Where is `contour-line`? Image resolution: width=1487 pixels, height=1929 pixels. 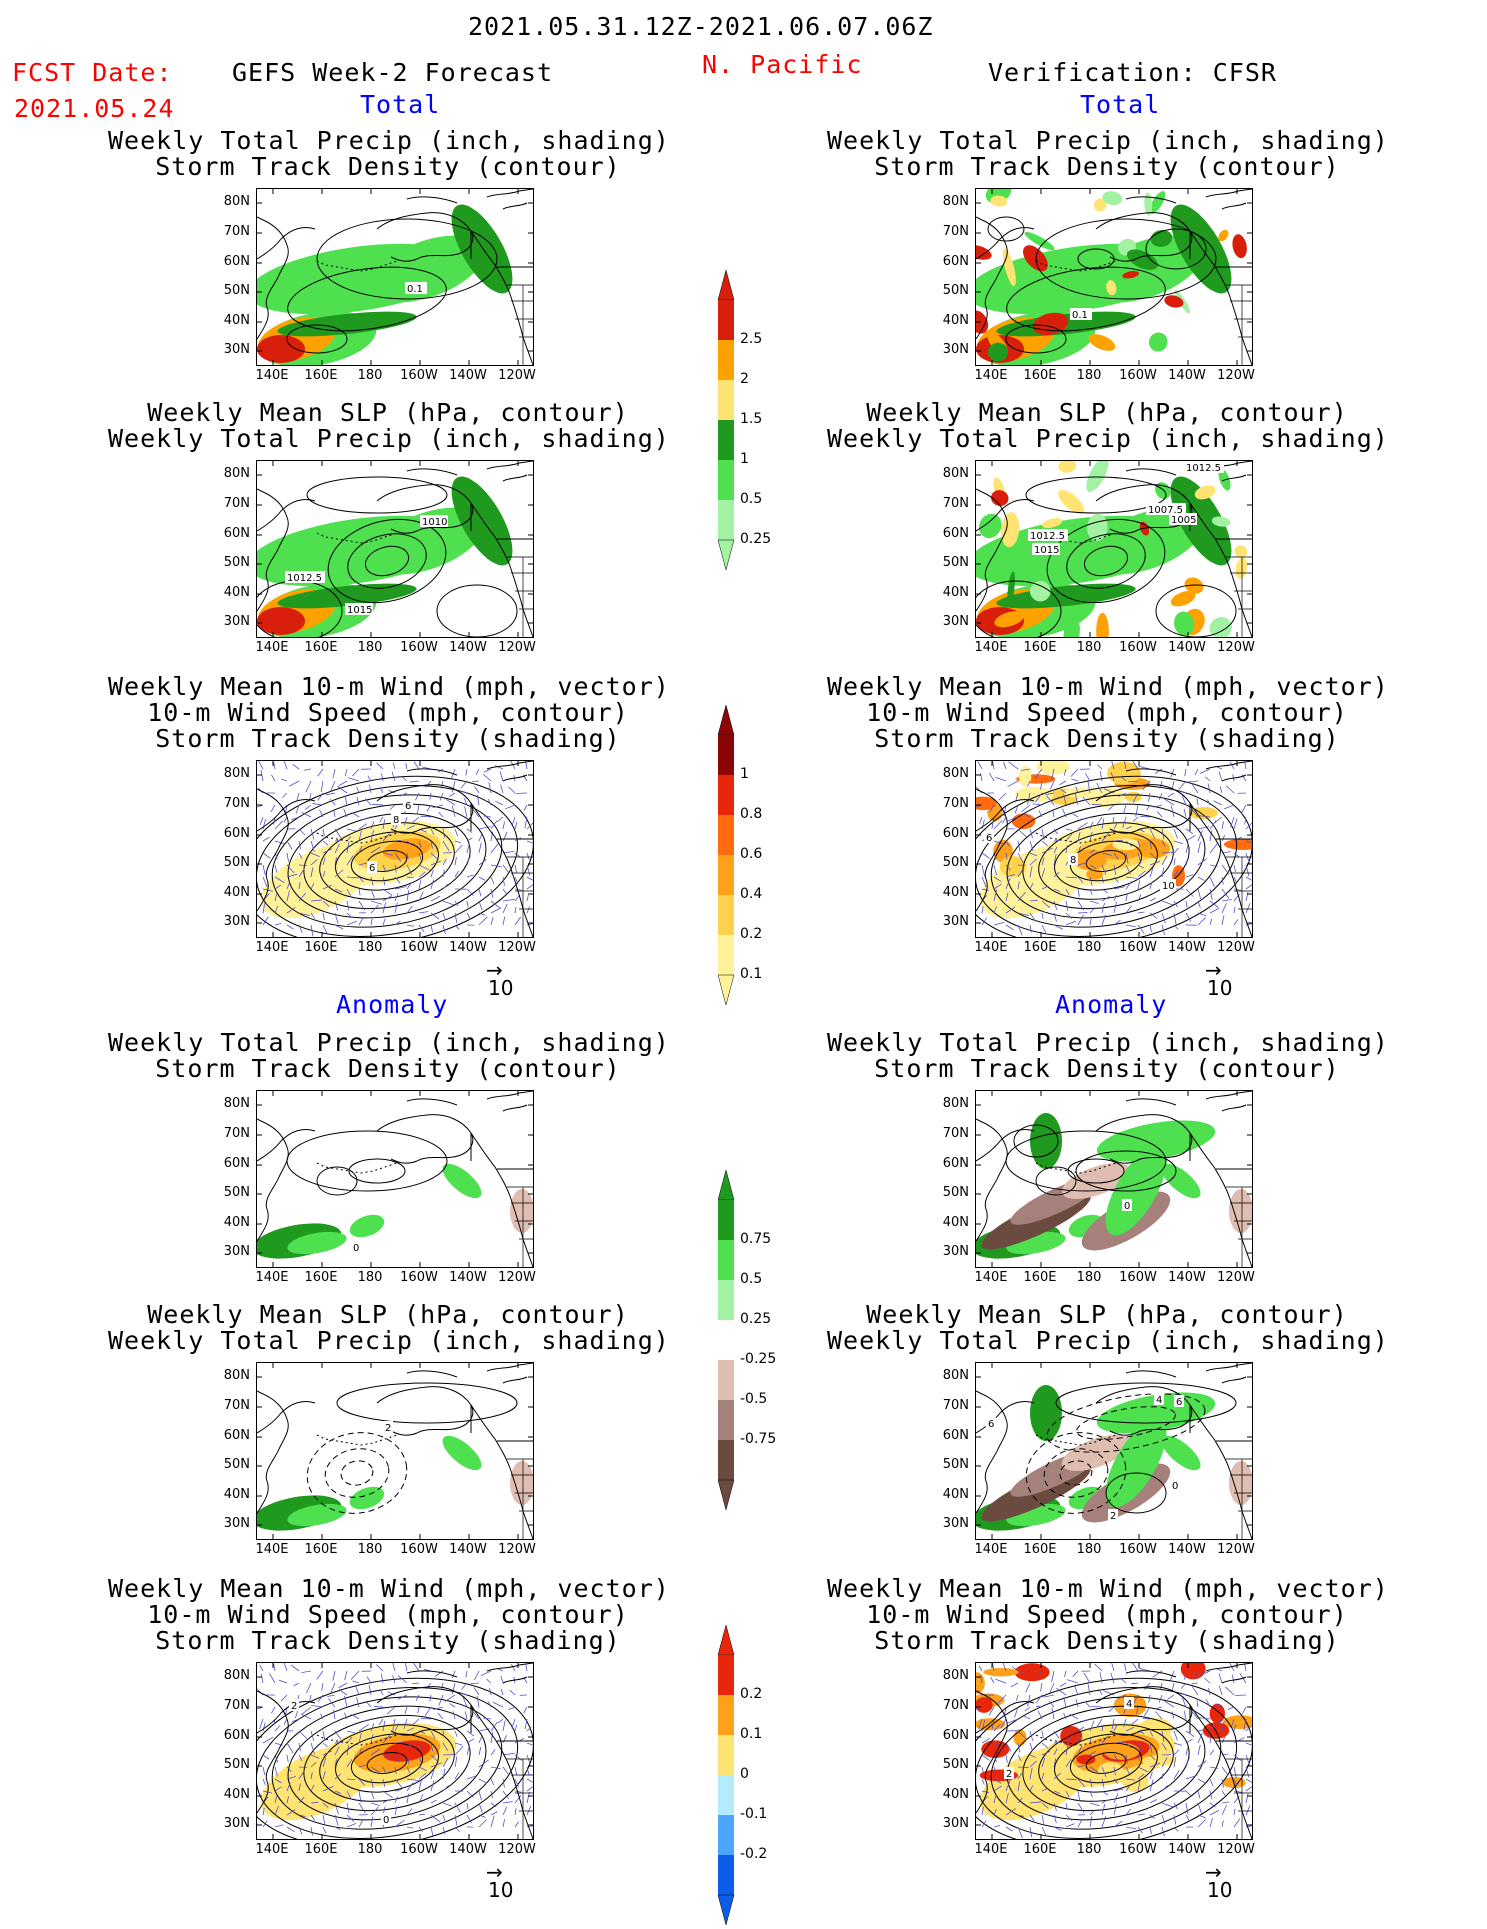
contour-line is located at coordinates (377, 495).